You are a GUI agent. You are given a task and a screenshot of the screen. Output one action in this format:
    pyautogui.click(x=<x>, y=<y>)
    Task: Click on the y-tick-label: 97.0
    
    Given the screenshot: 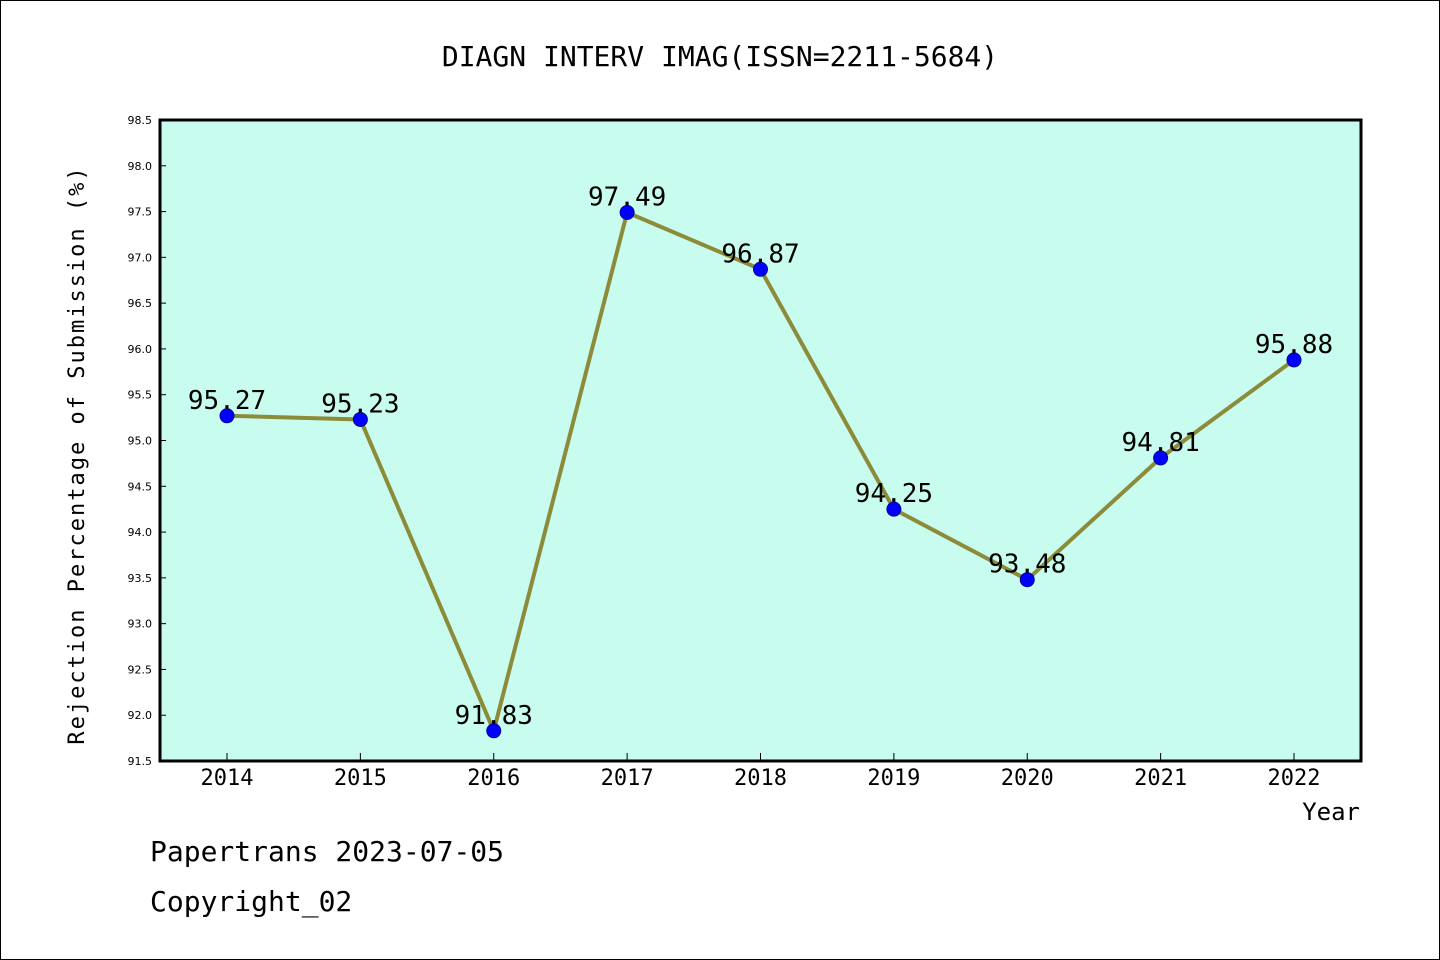 What is the action you would take?
    pyautogui.click(x=140, y=257)
    